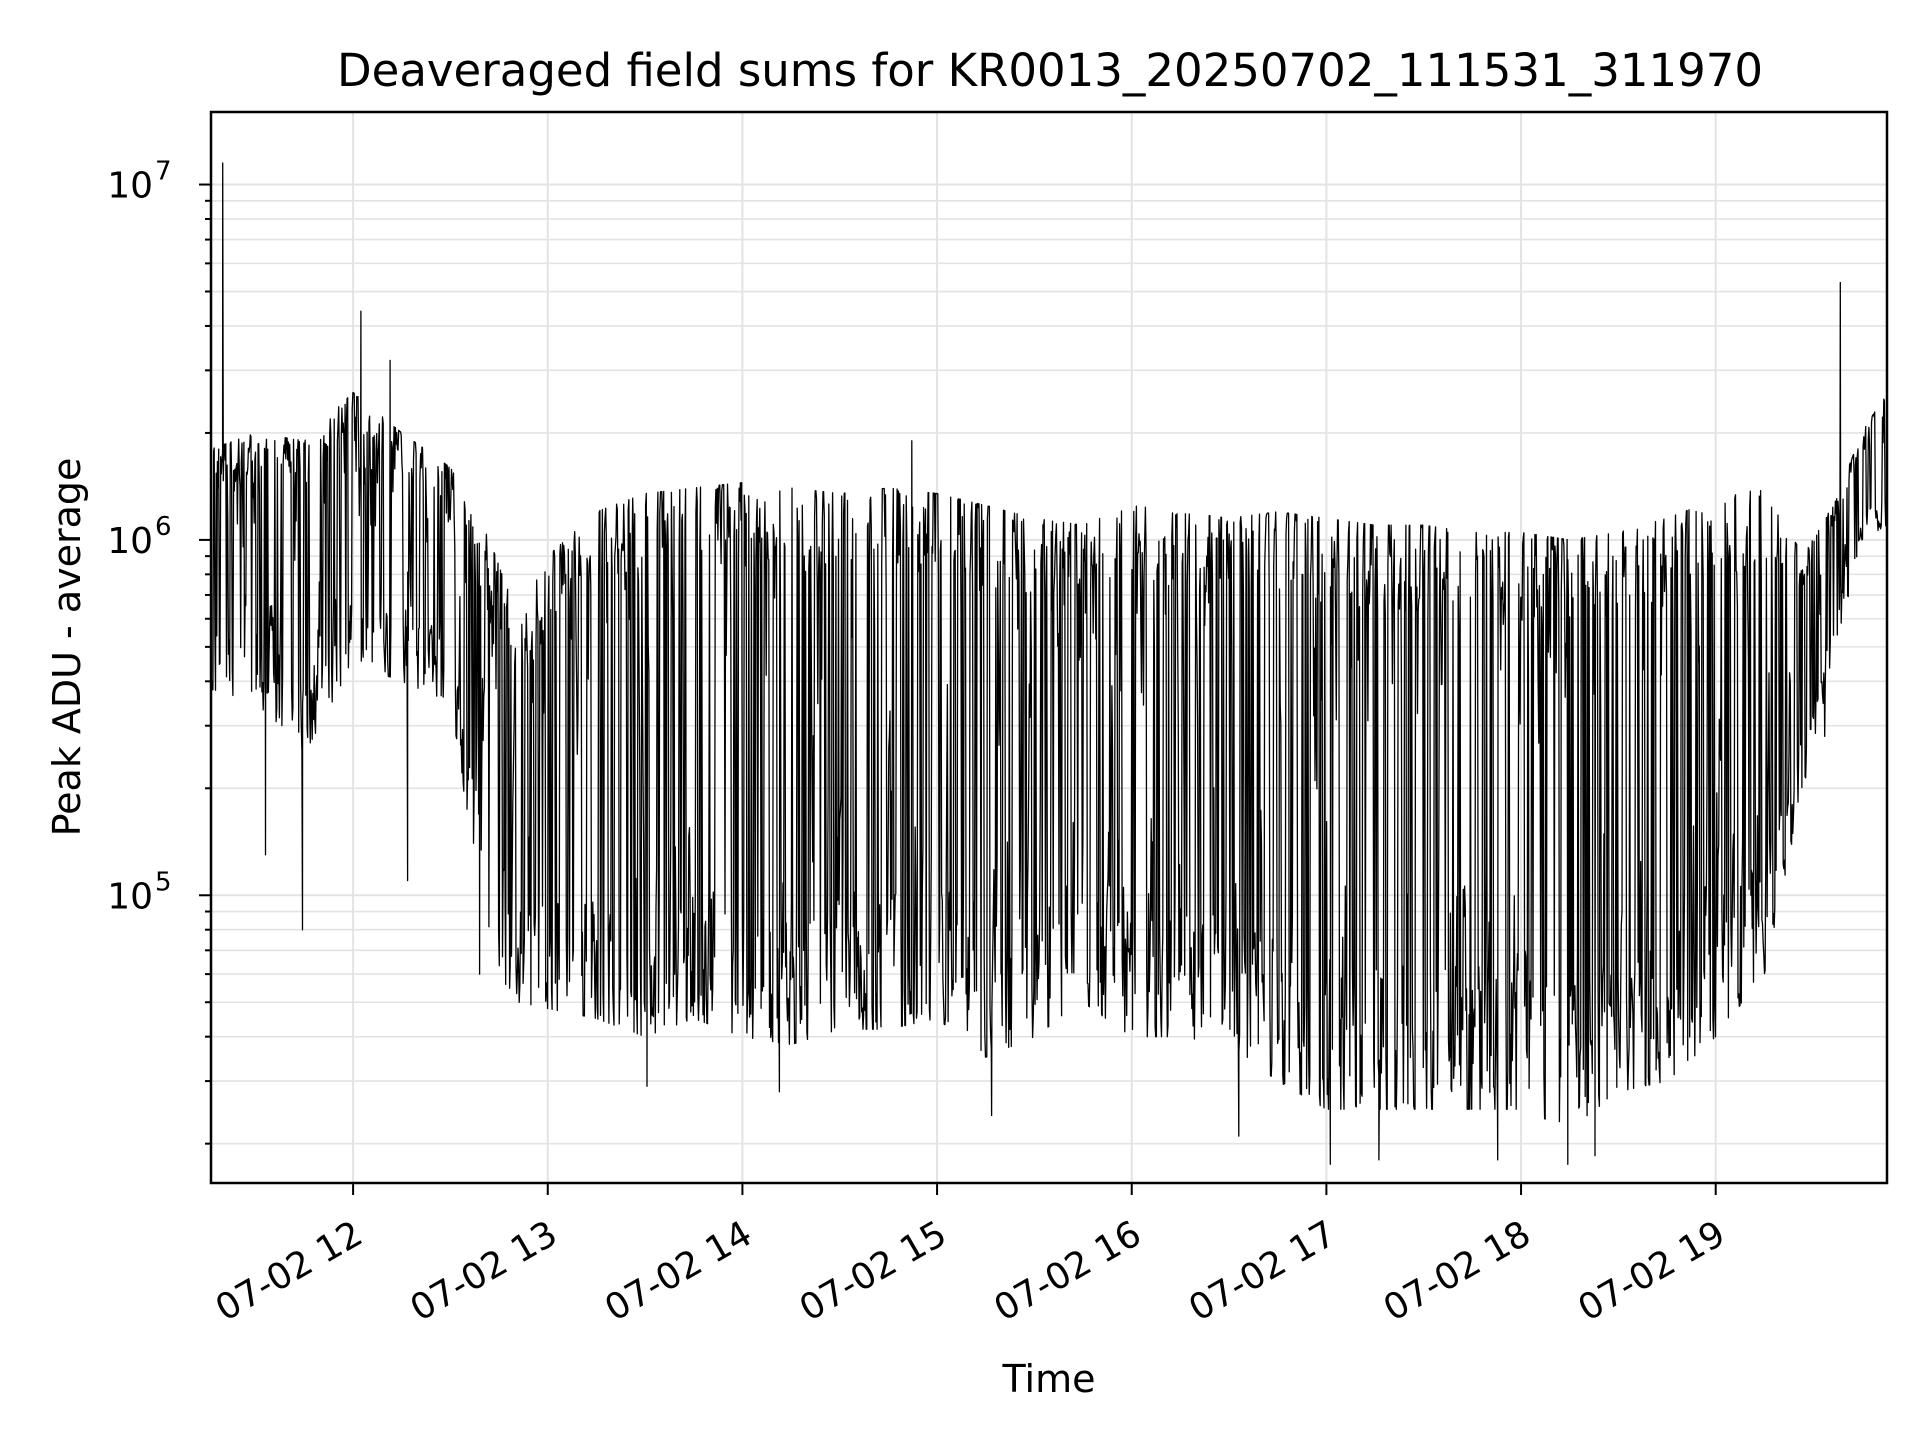 This screenshot has height=1440, width=1920. Describe the element at coordinates (1457, 1271) in the screenshot. I see `x-tick-label: 07-02 18` at that location.